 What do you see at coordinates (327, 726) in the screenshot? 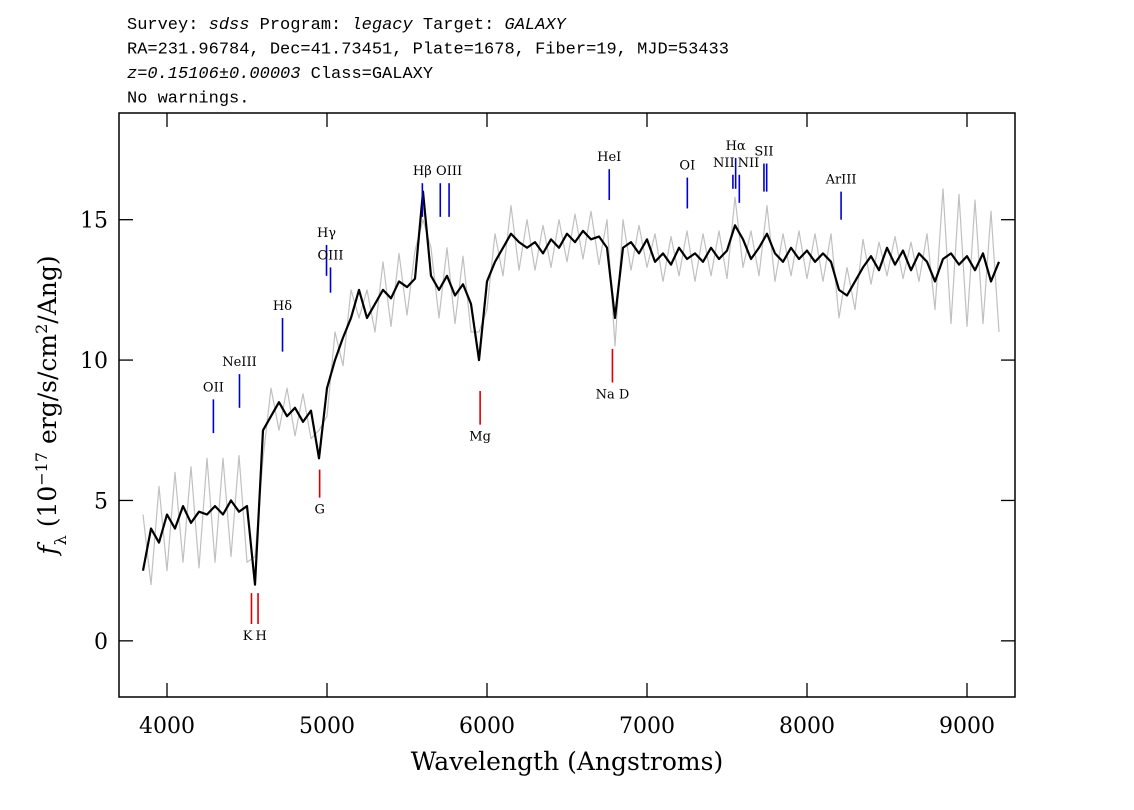
I see `x-tick-label: 5000` at bounding box center [327, 726].